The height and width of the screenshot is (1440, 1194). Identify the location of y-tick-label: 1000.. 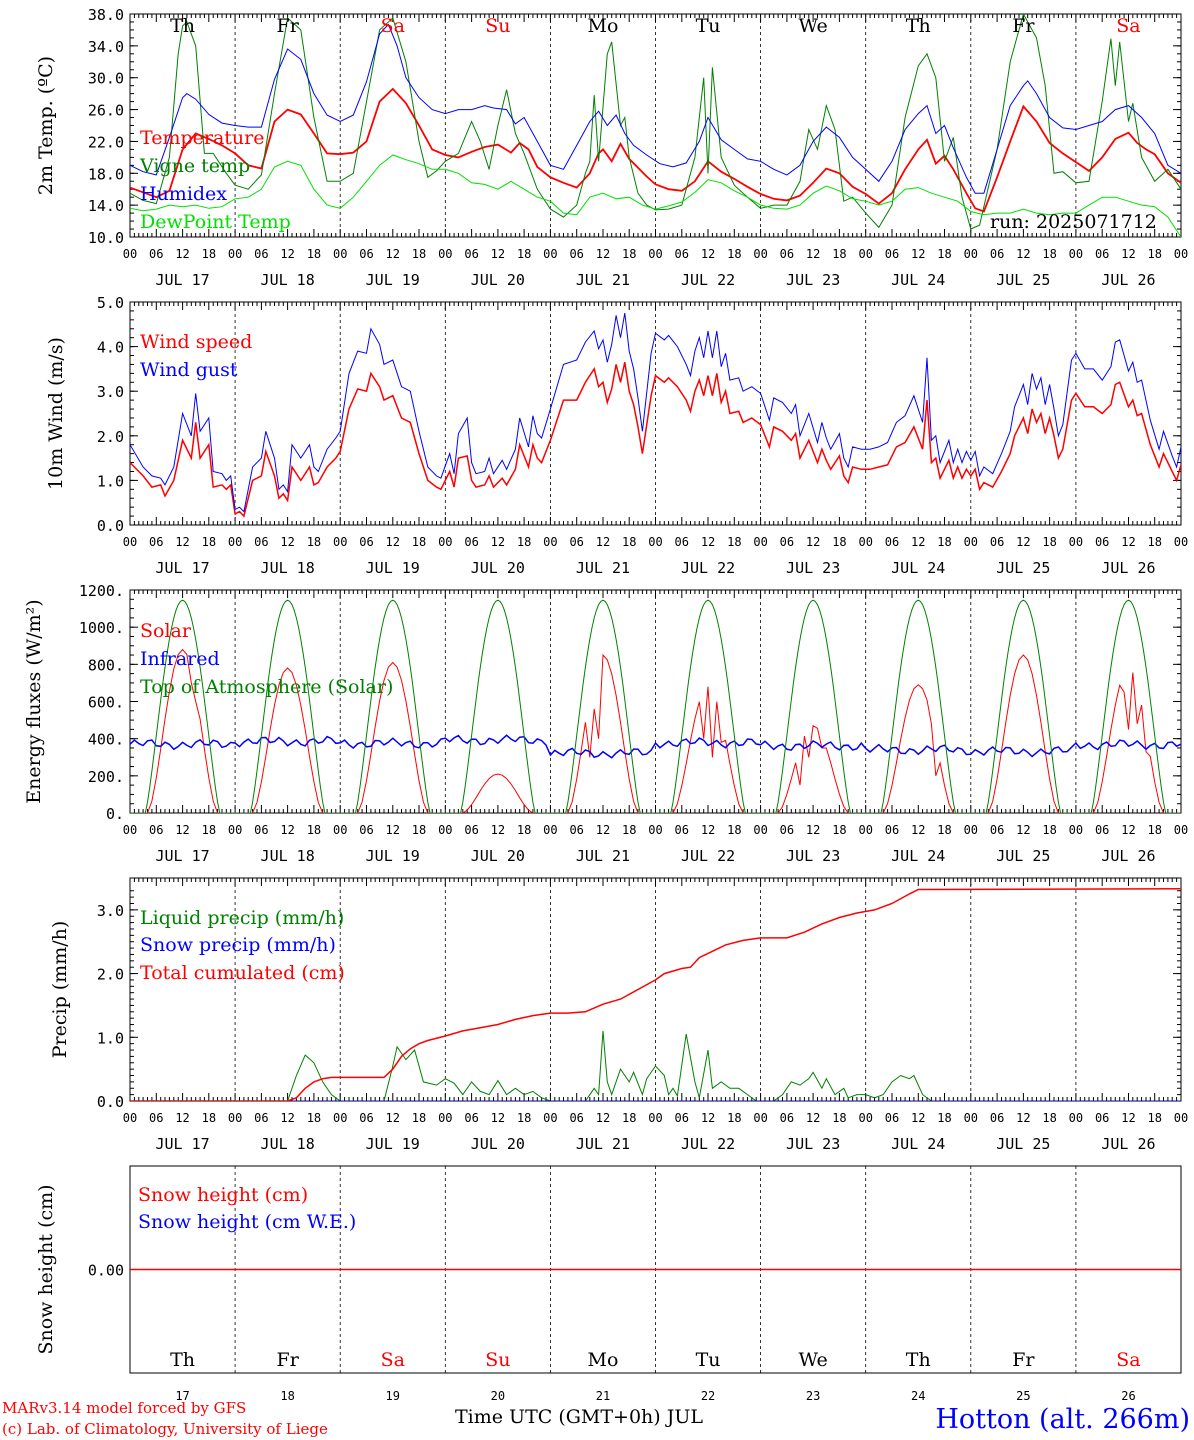
(101, 628).